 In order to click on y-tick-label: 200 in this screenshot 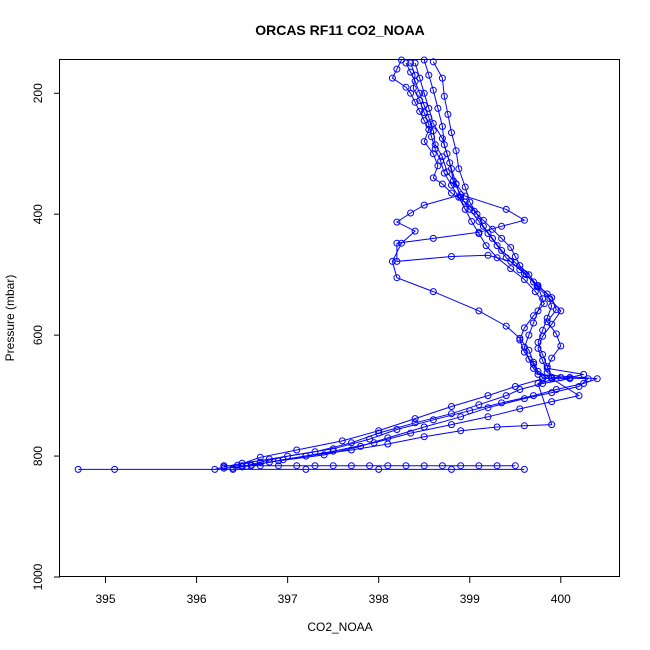, I will do `click(38, 93)`.